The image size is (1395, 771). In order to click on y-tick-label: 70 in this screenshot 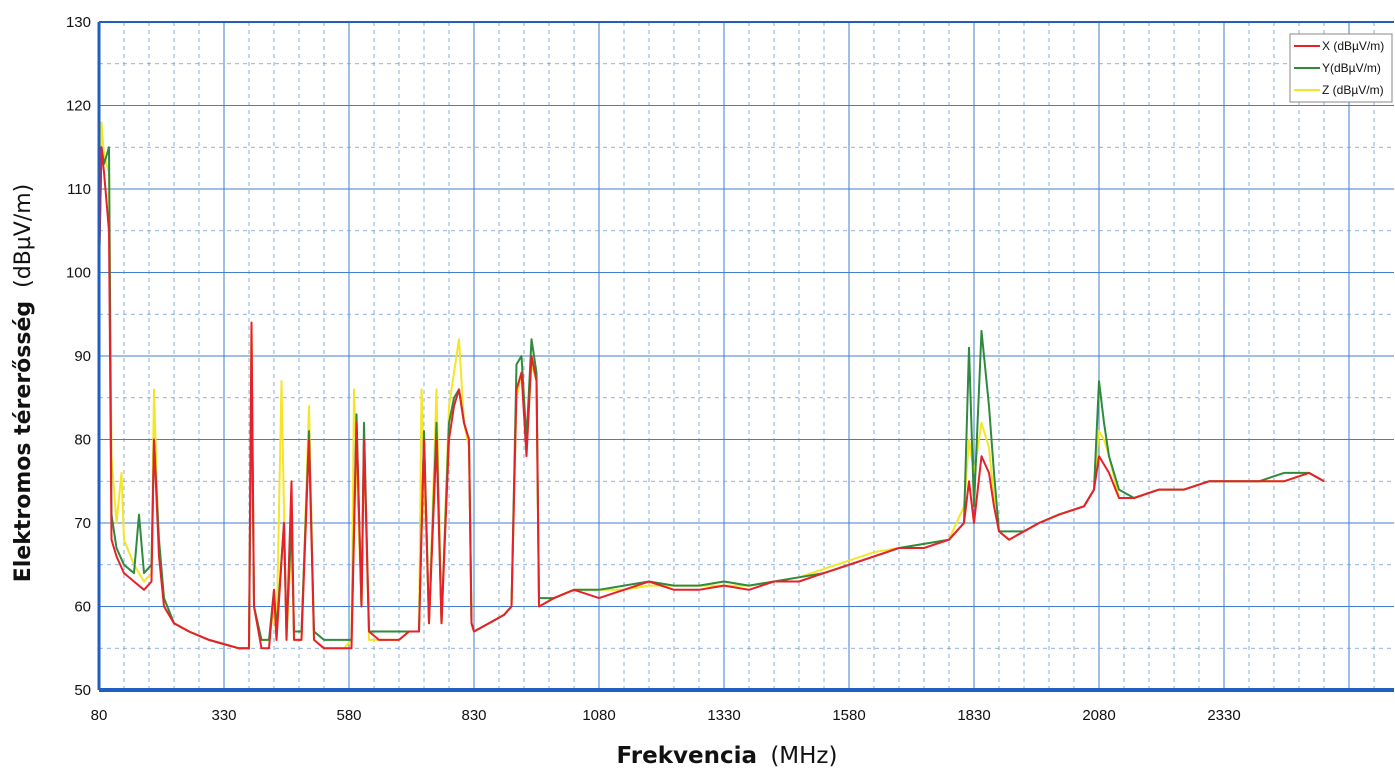, I will do `click(82, 523)`.